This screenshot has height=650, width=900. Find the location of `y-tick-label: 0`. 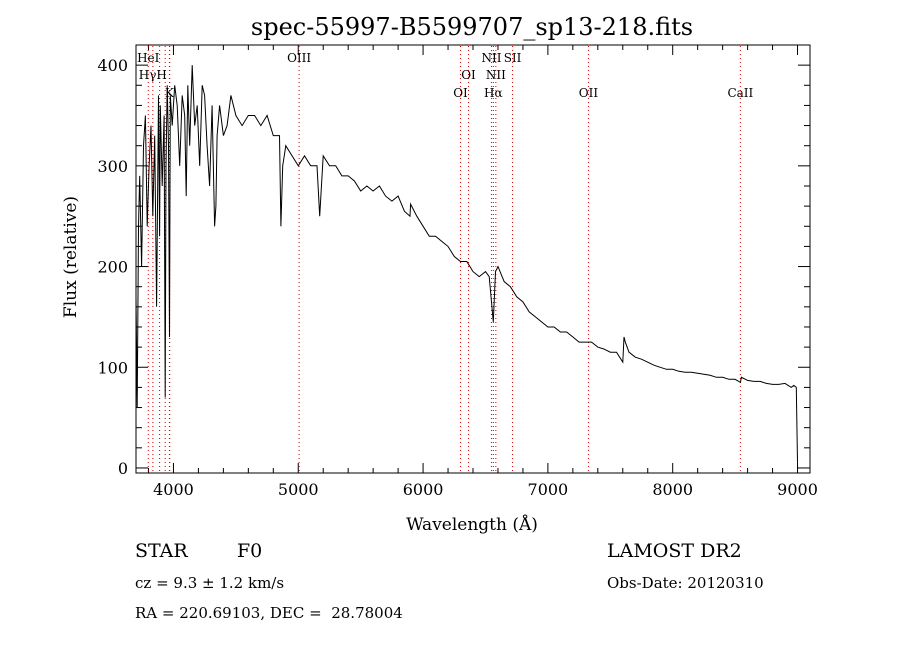

y-tick-label: 0 is located at coordinates (123, 468).